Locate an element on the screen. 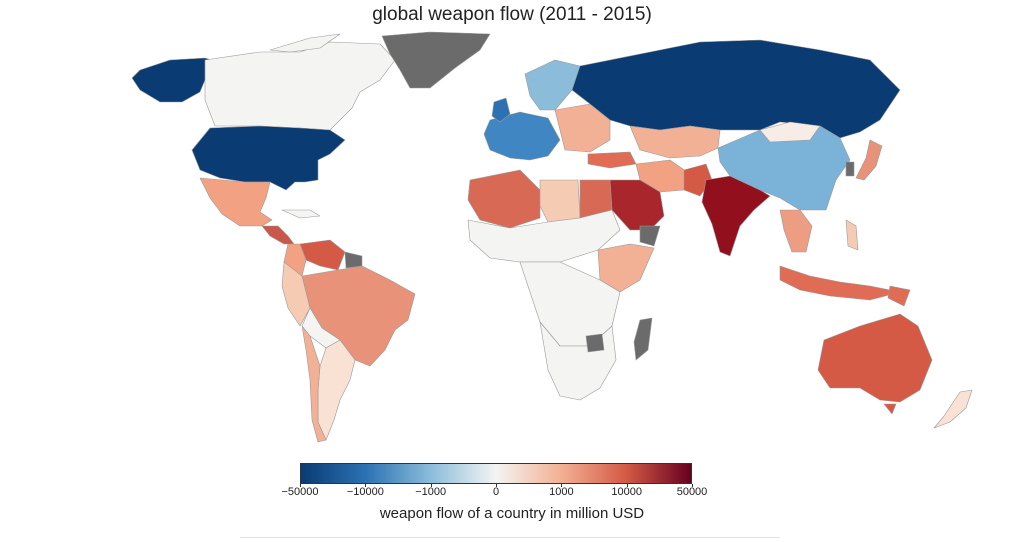 This screenshot has height=542, width=1024. region-tasmania is located at coordinates (890, 409).